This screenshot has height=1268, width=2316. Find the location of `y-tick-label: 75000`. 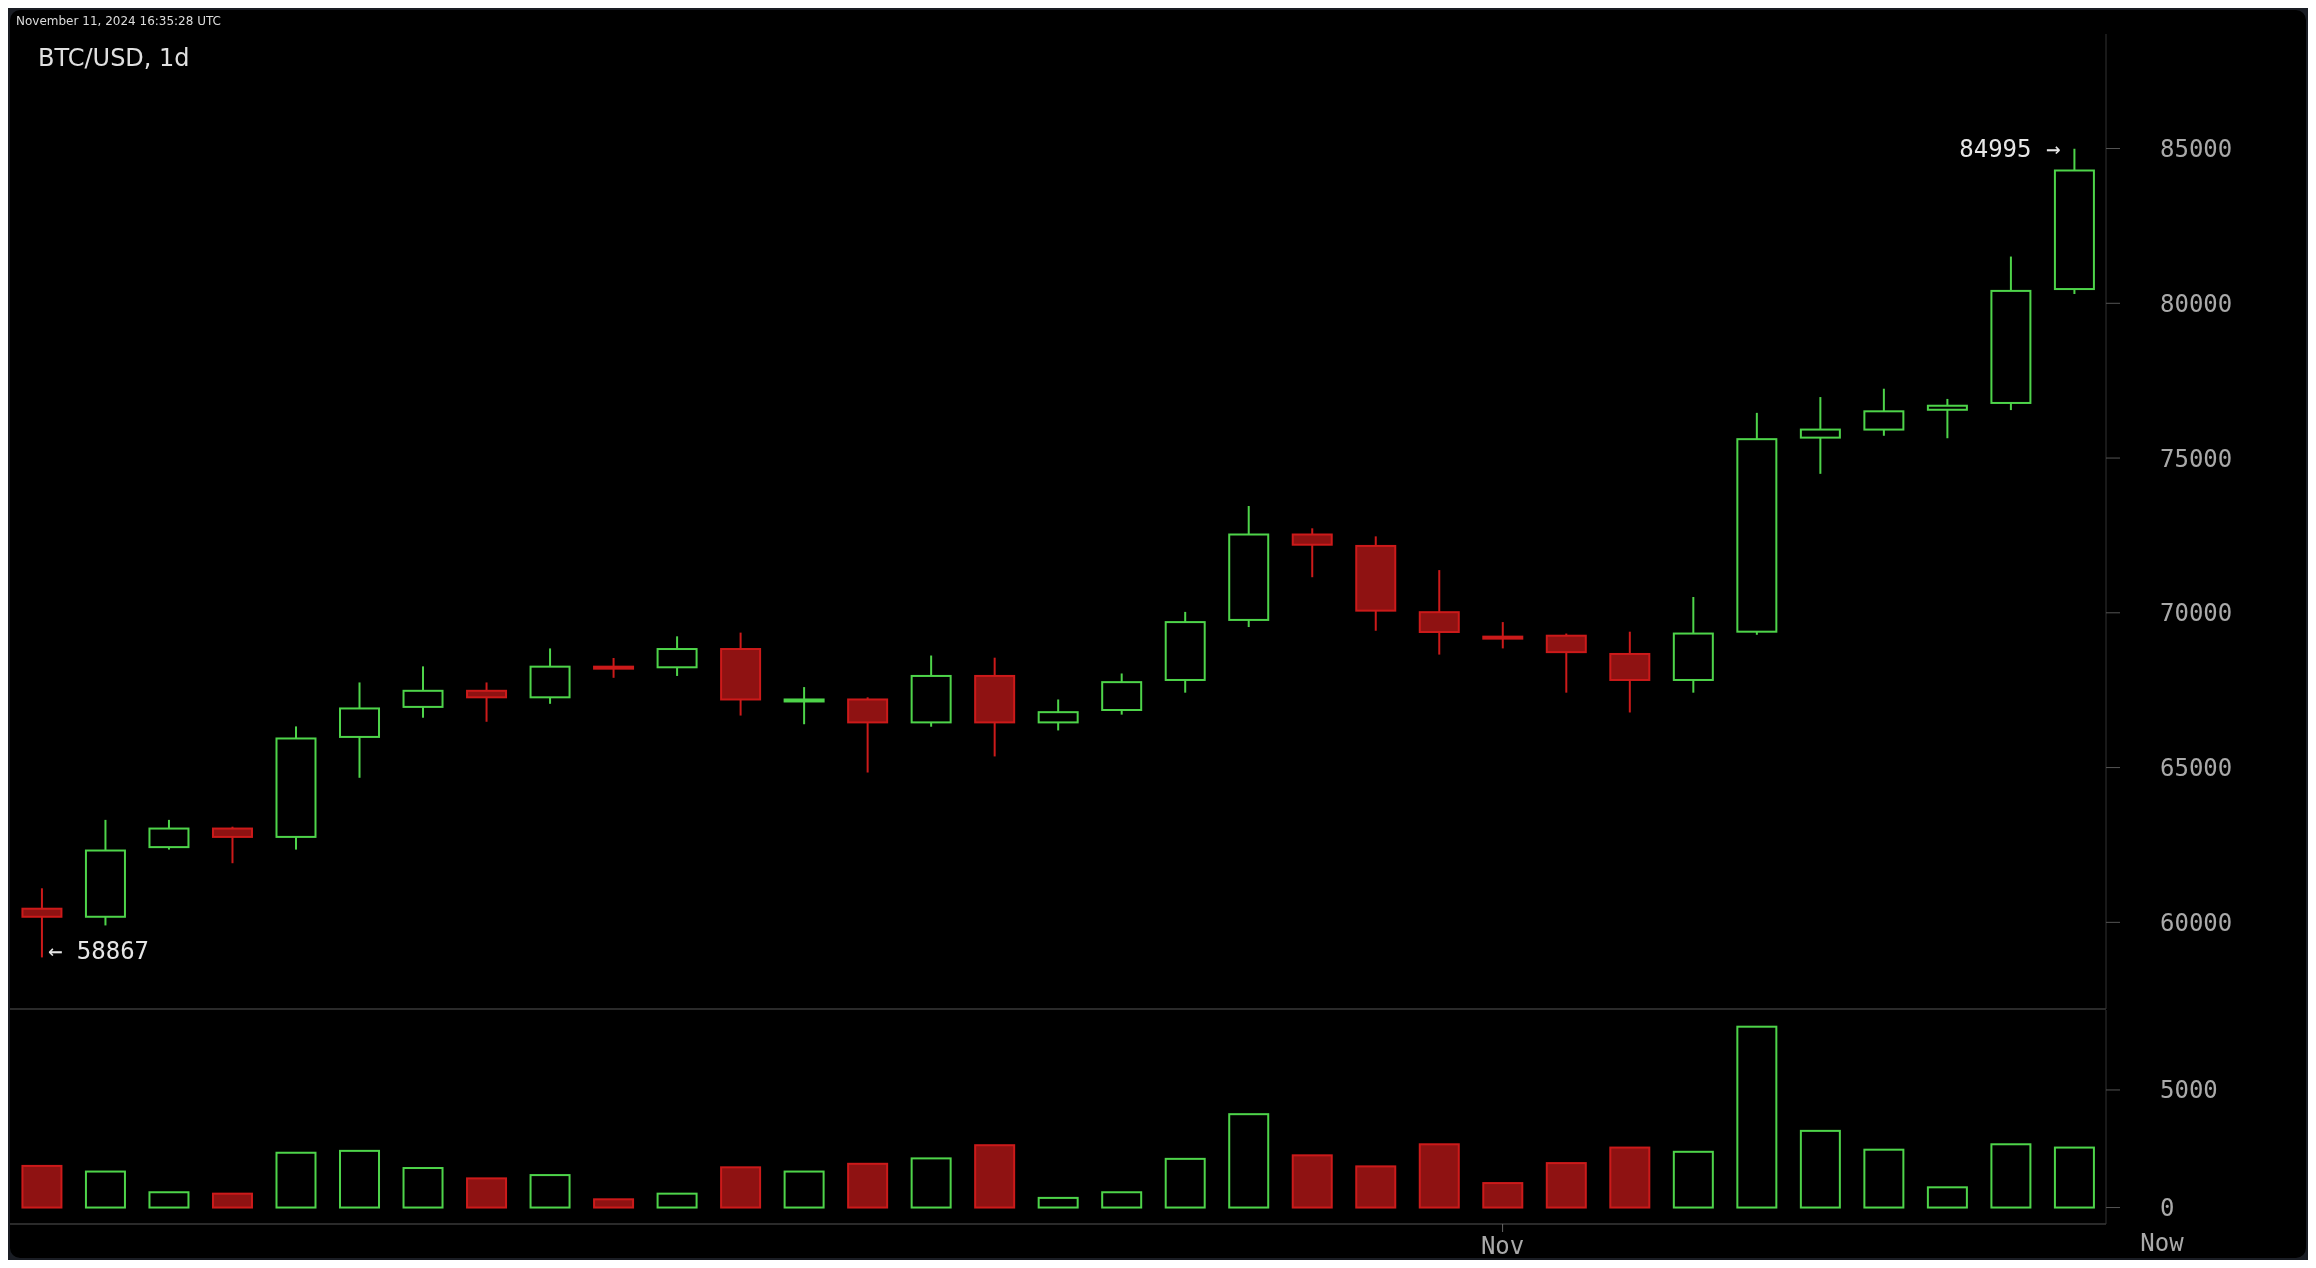

y-tick-label: 75000 is located at coordinates (2196, 458).